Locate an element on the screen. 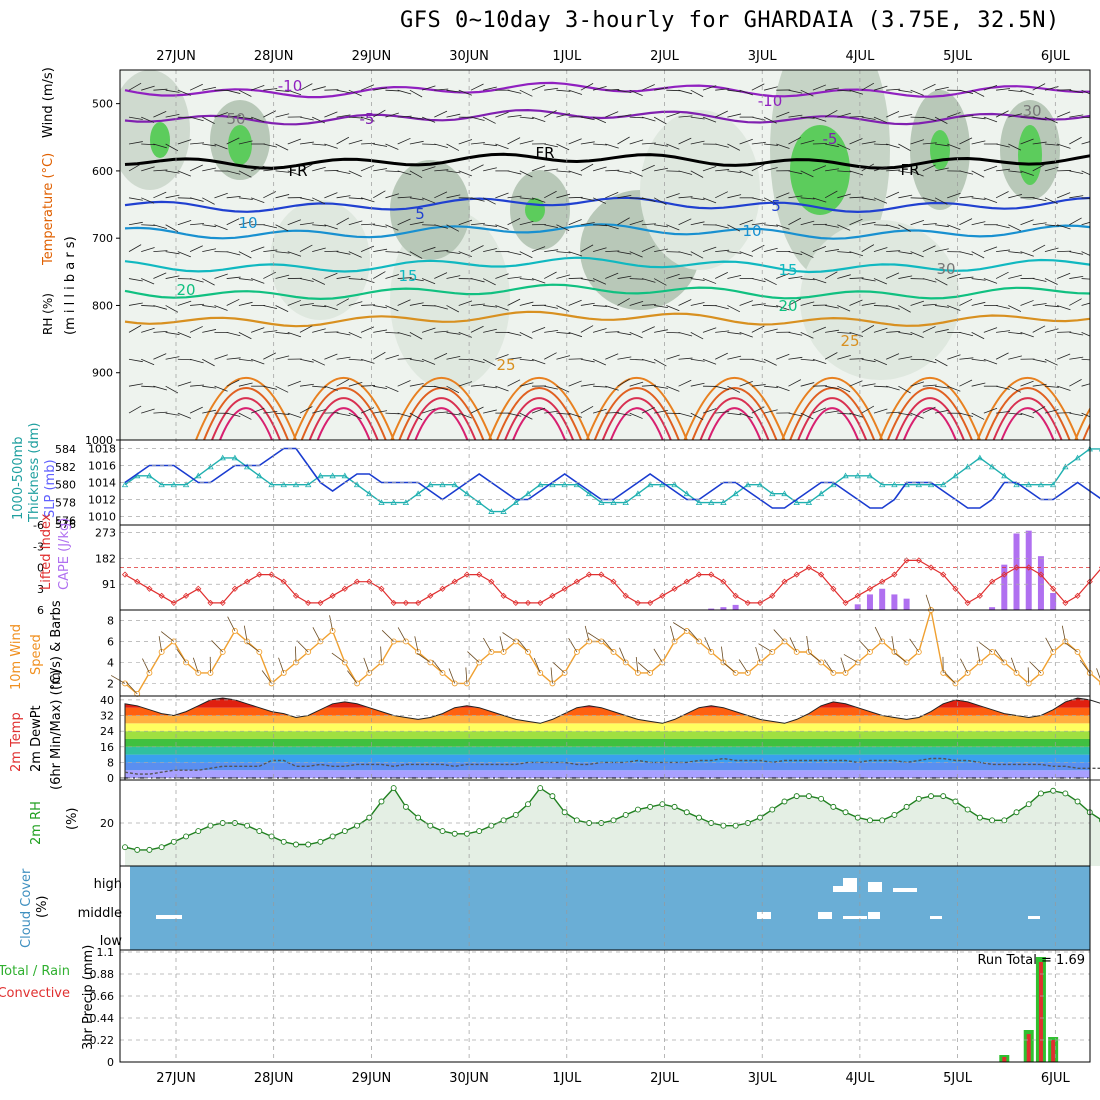 The height and width of the screenshot is (1100, 1100). day-label-top: 30JUN is located at coordinates (469, 56).